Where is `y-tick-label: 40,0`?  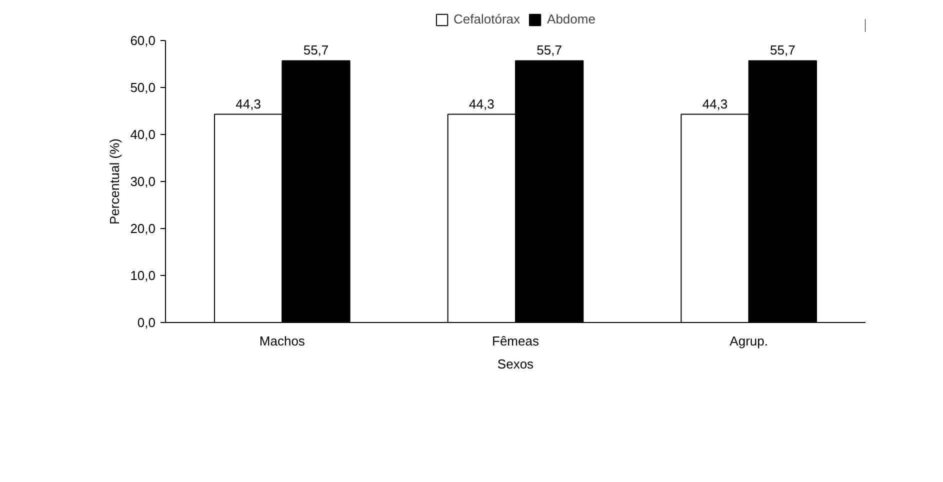
y-tick-label: 40,0 is located at coordinates (143, 134).